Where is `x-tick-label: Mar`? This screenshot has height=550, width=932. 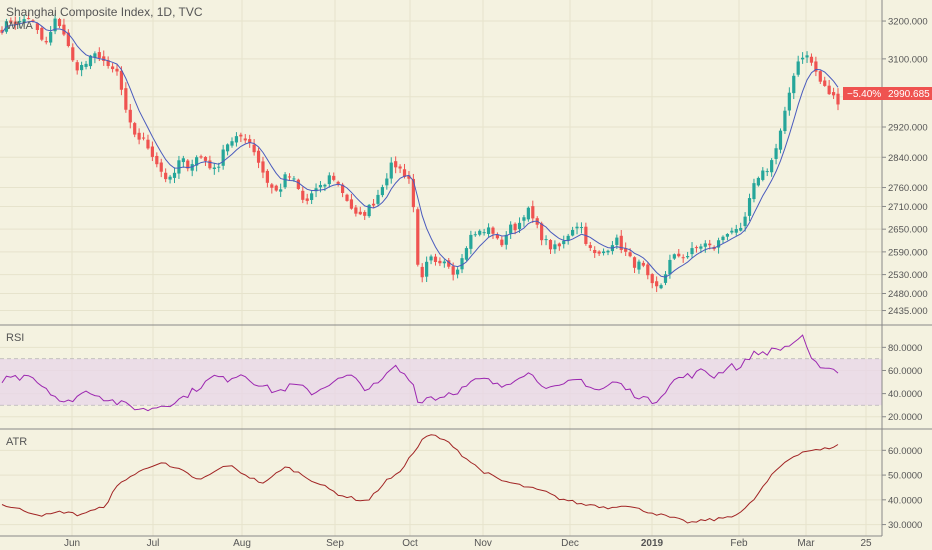
x-tick-label: Mar is located at coordinates (806, 543).